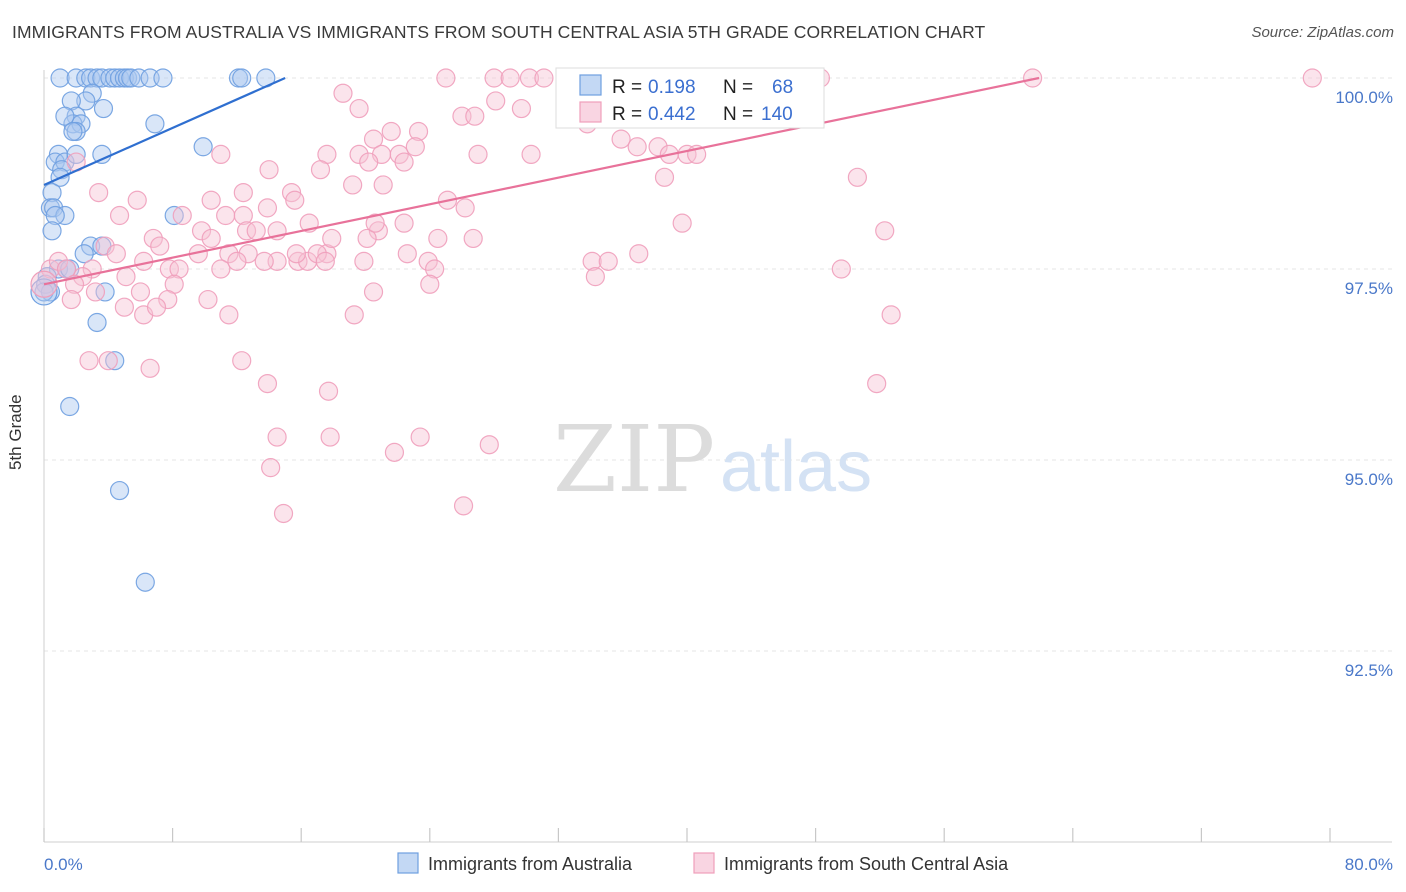  I want to click on stats-n-label-australia: N =, so click(738, 87).